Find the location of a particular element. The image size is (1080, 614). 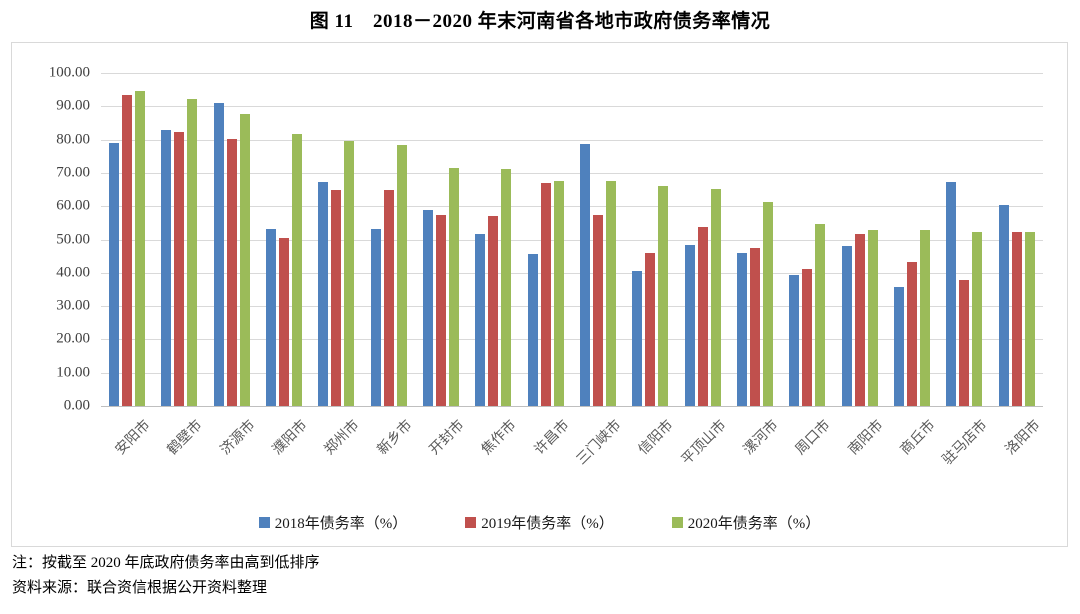

bar-group: 许昌市 is located at coordinates (549, 265).